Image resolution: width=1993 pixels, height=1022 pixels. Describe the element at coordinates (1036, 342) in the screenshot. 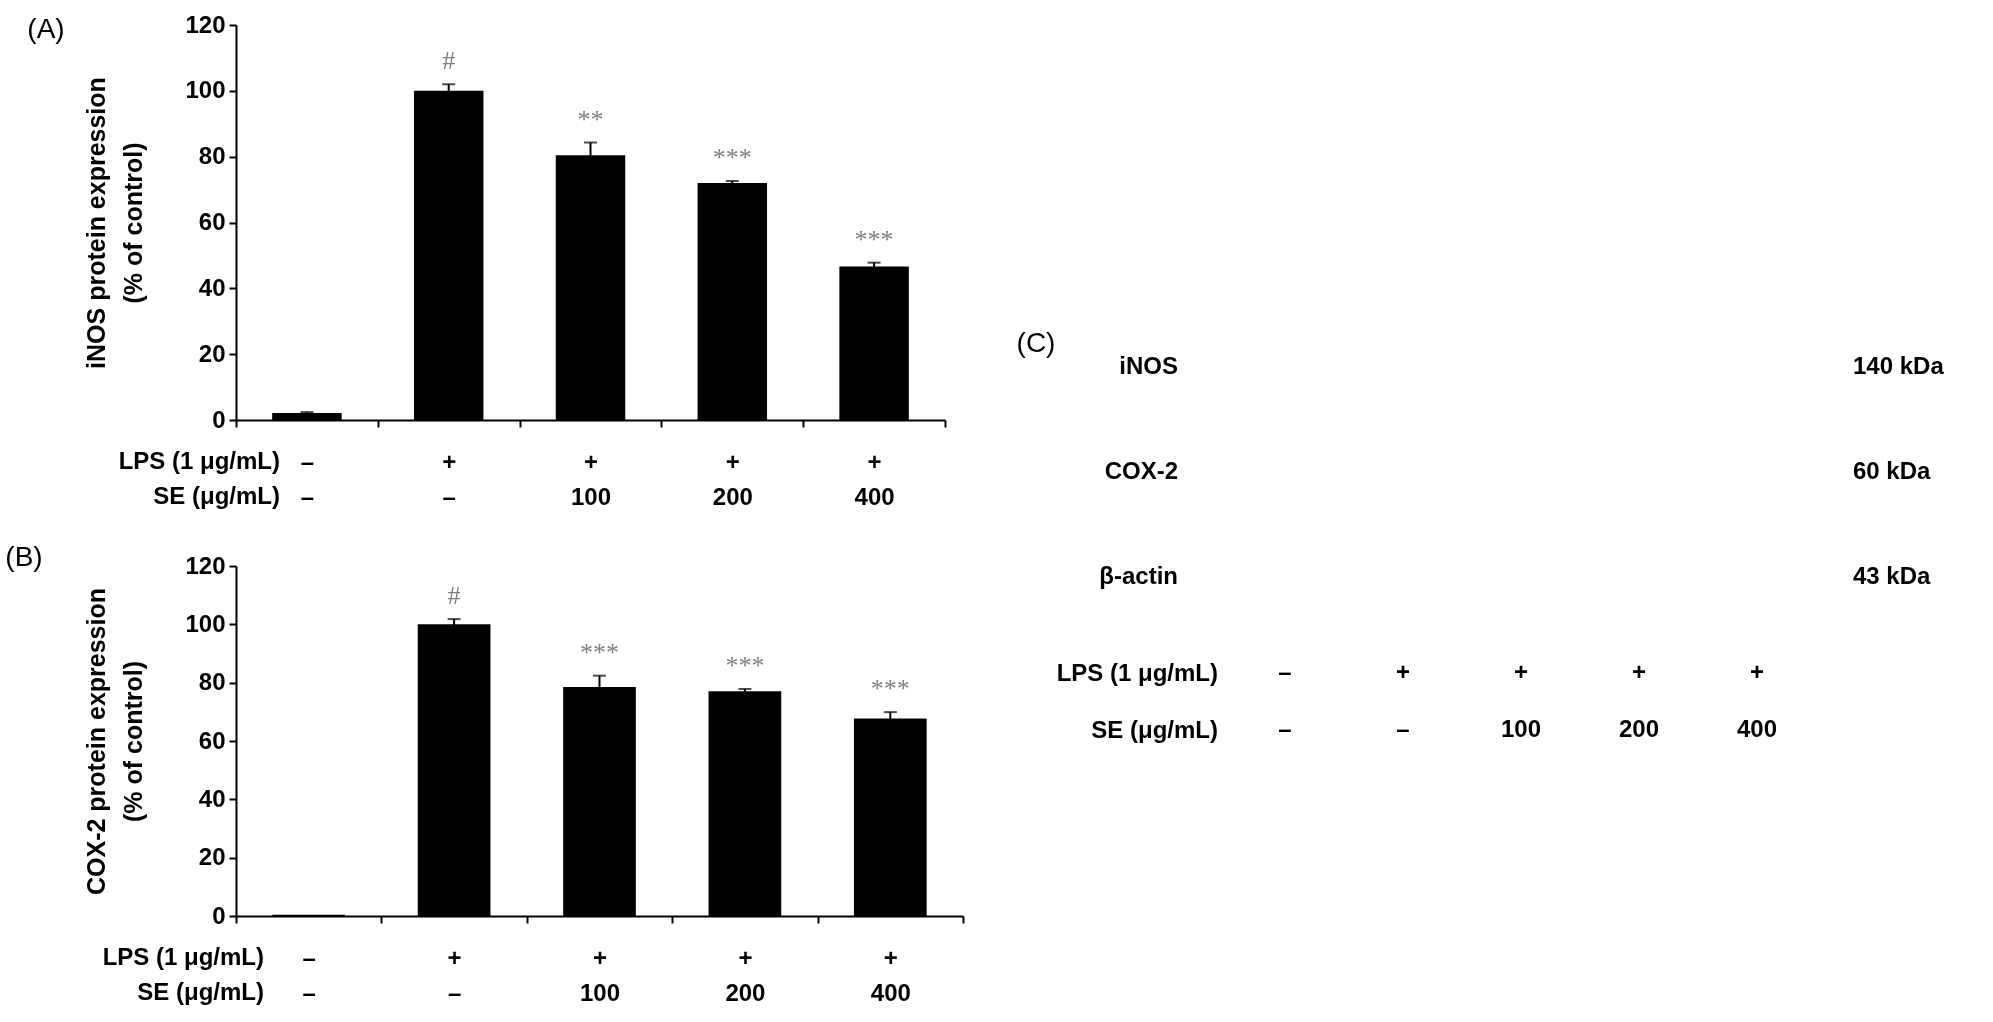

I see `text: (C)` at that location.